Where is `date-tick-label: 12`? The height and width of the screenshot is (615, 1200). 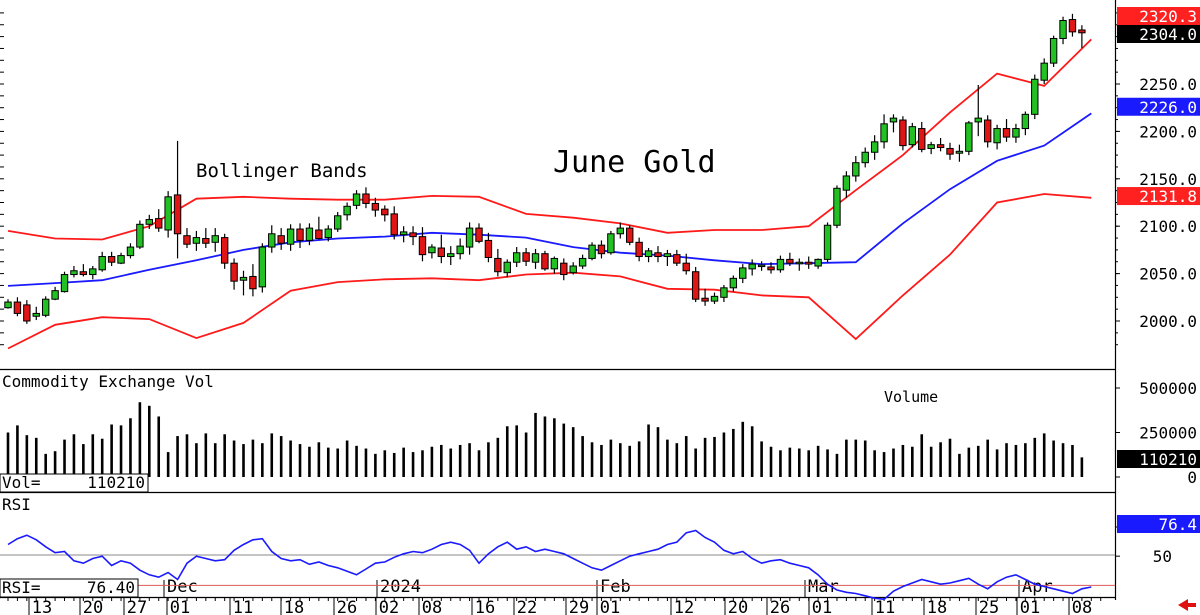
date-tick-label: 12 is located at coordinates (684, 606).